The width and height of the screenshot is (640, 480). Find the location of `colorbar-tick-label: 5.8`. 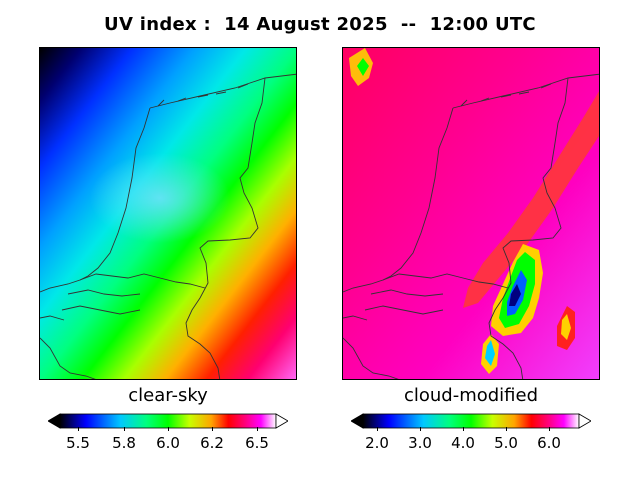

colorbar-tick-label: 5.8 is located at coordinates (124, 443).